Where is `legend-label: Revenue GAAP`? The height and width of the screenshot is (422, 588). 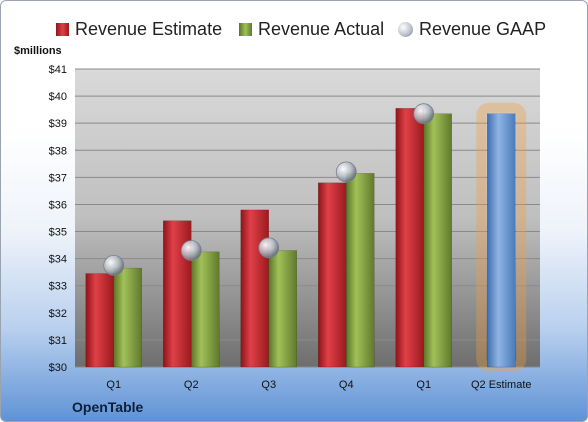 legend-label: Revenue GAAP is located at coordinates (483, 28).